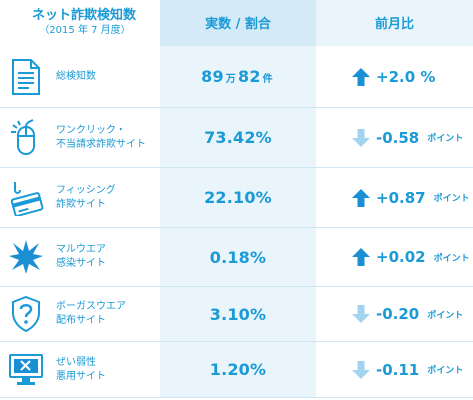 The image size is (473, 400). I want to click on row-label: マルウエア 感染サイト, so click(81, 256).